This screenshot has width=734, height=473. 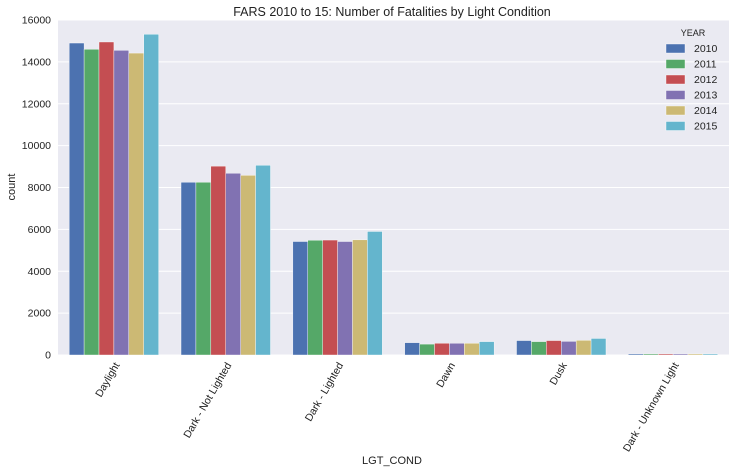 What do you see at coordinates (48, 356) in the screenshot?
I see `y-tick-label: 0` at bounding box center [48, 356].